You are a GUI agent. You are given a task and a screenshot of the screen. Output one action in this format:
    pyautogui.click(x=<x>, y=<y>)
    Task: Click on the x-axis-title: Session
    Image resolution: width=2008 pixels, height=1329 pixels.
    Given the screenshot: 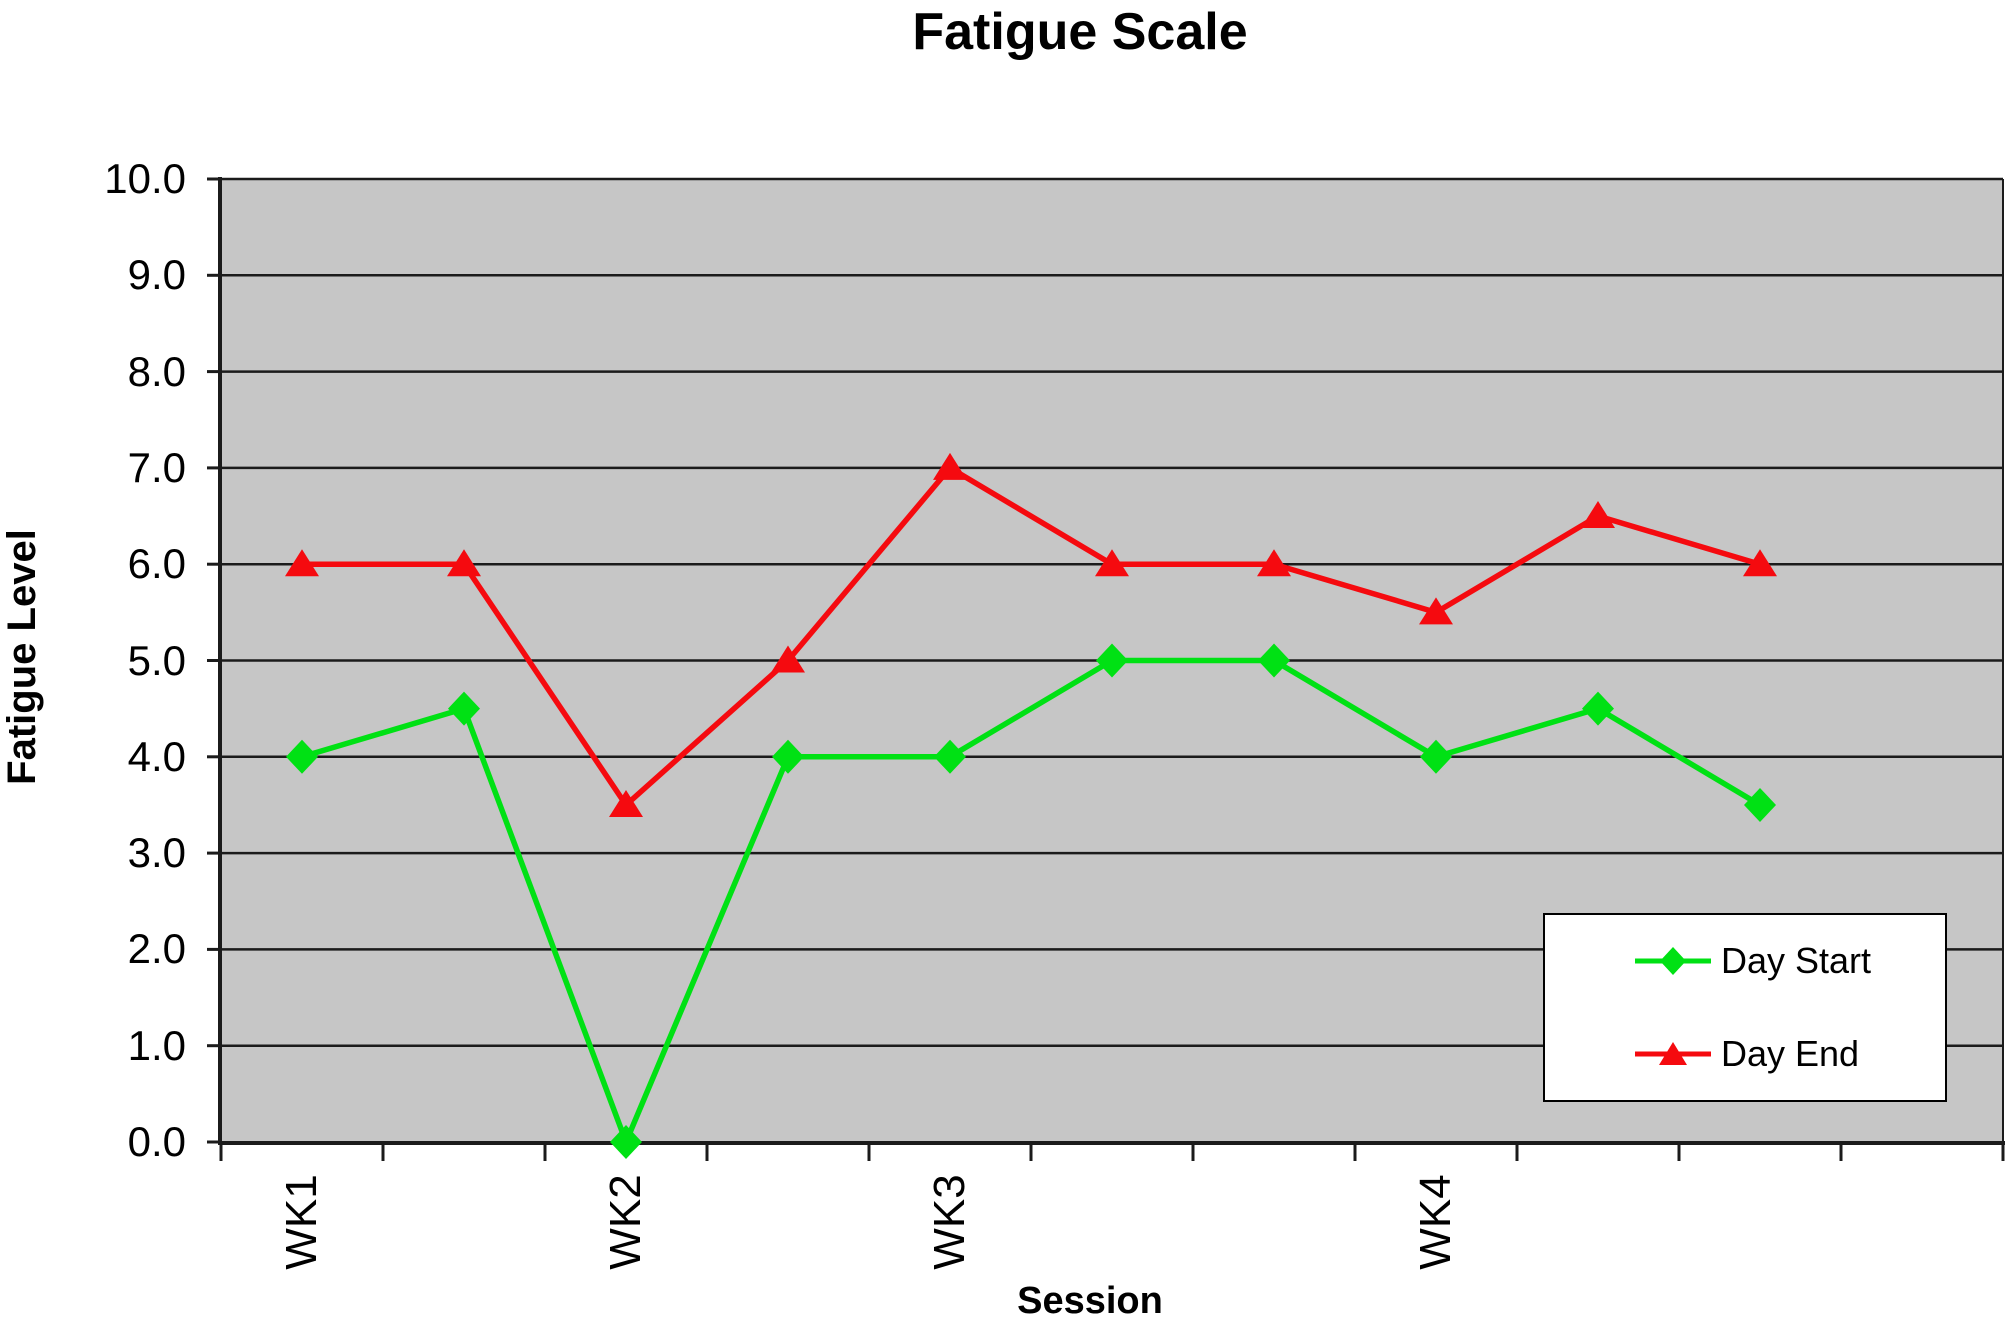 What is the action you would take?
    pyautogui.click(x=1090, y=1301)
    